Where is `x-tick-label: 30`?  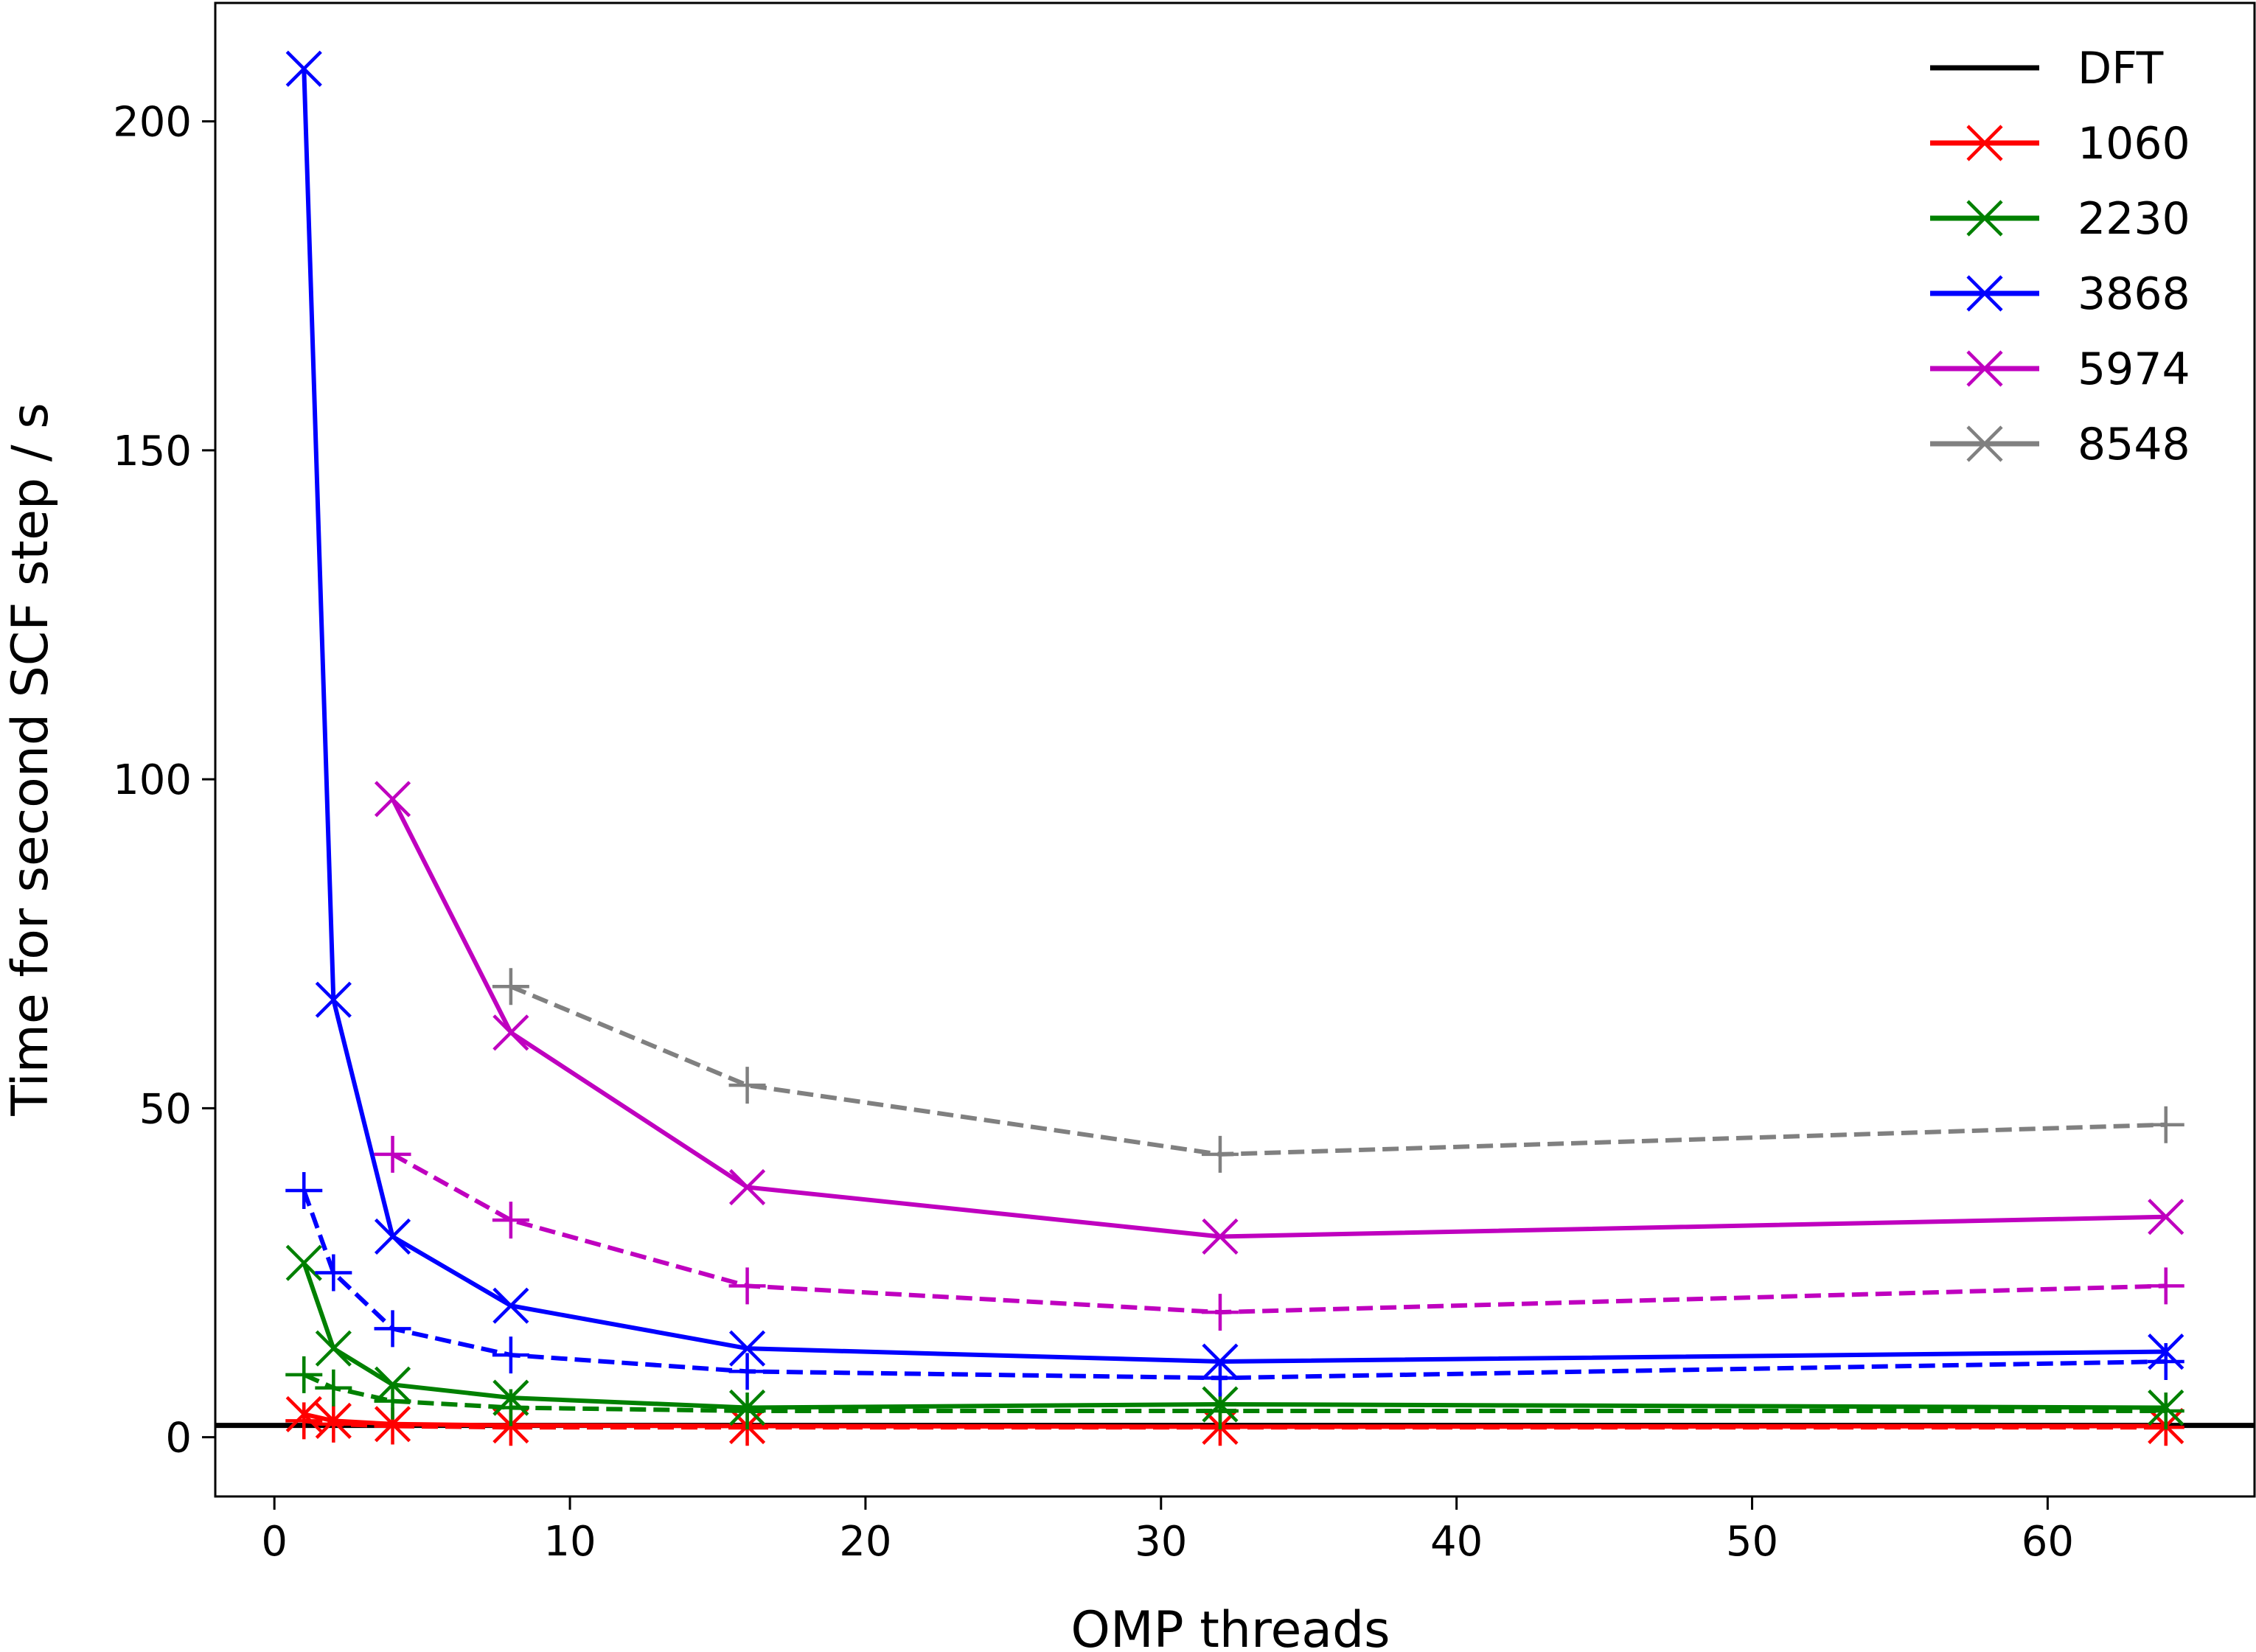
x-tick-label: 30 is located at coordinates (1161, 1542).